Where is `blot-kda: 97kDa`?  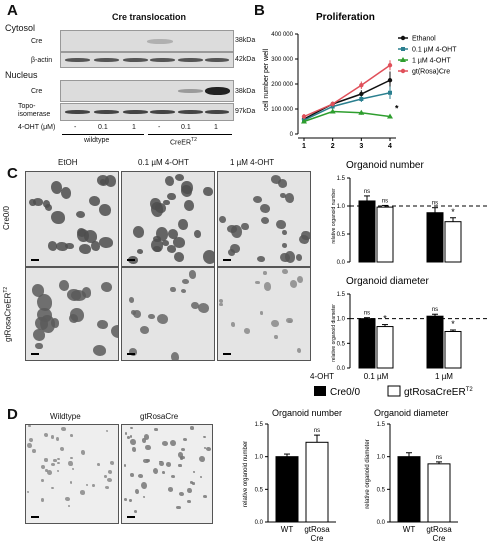 blot-kda: 97kDa is located at coordinates (245, 111).